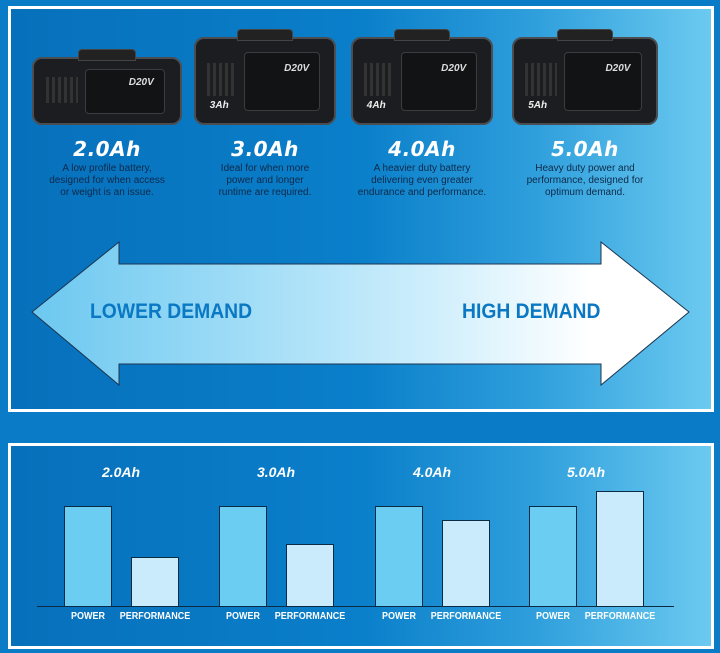  Describe the element at coordinates (422, 192) in the screenshot. I see `description-line: endurance and performance.` at that location.